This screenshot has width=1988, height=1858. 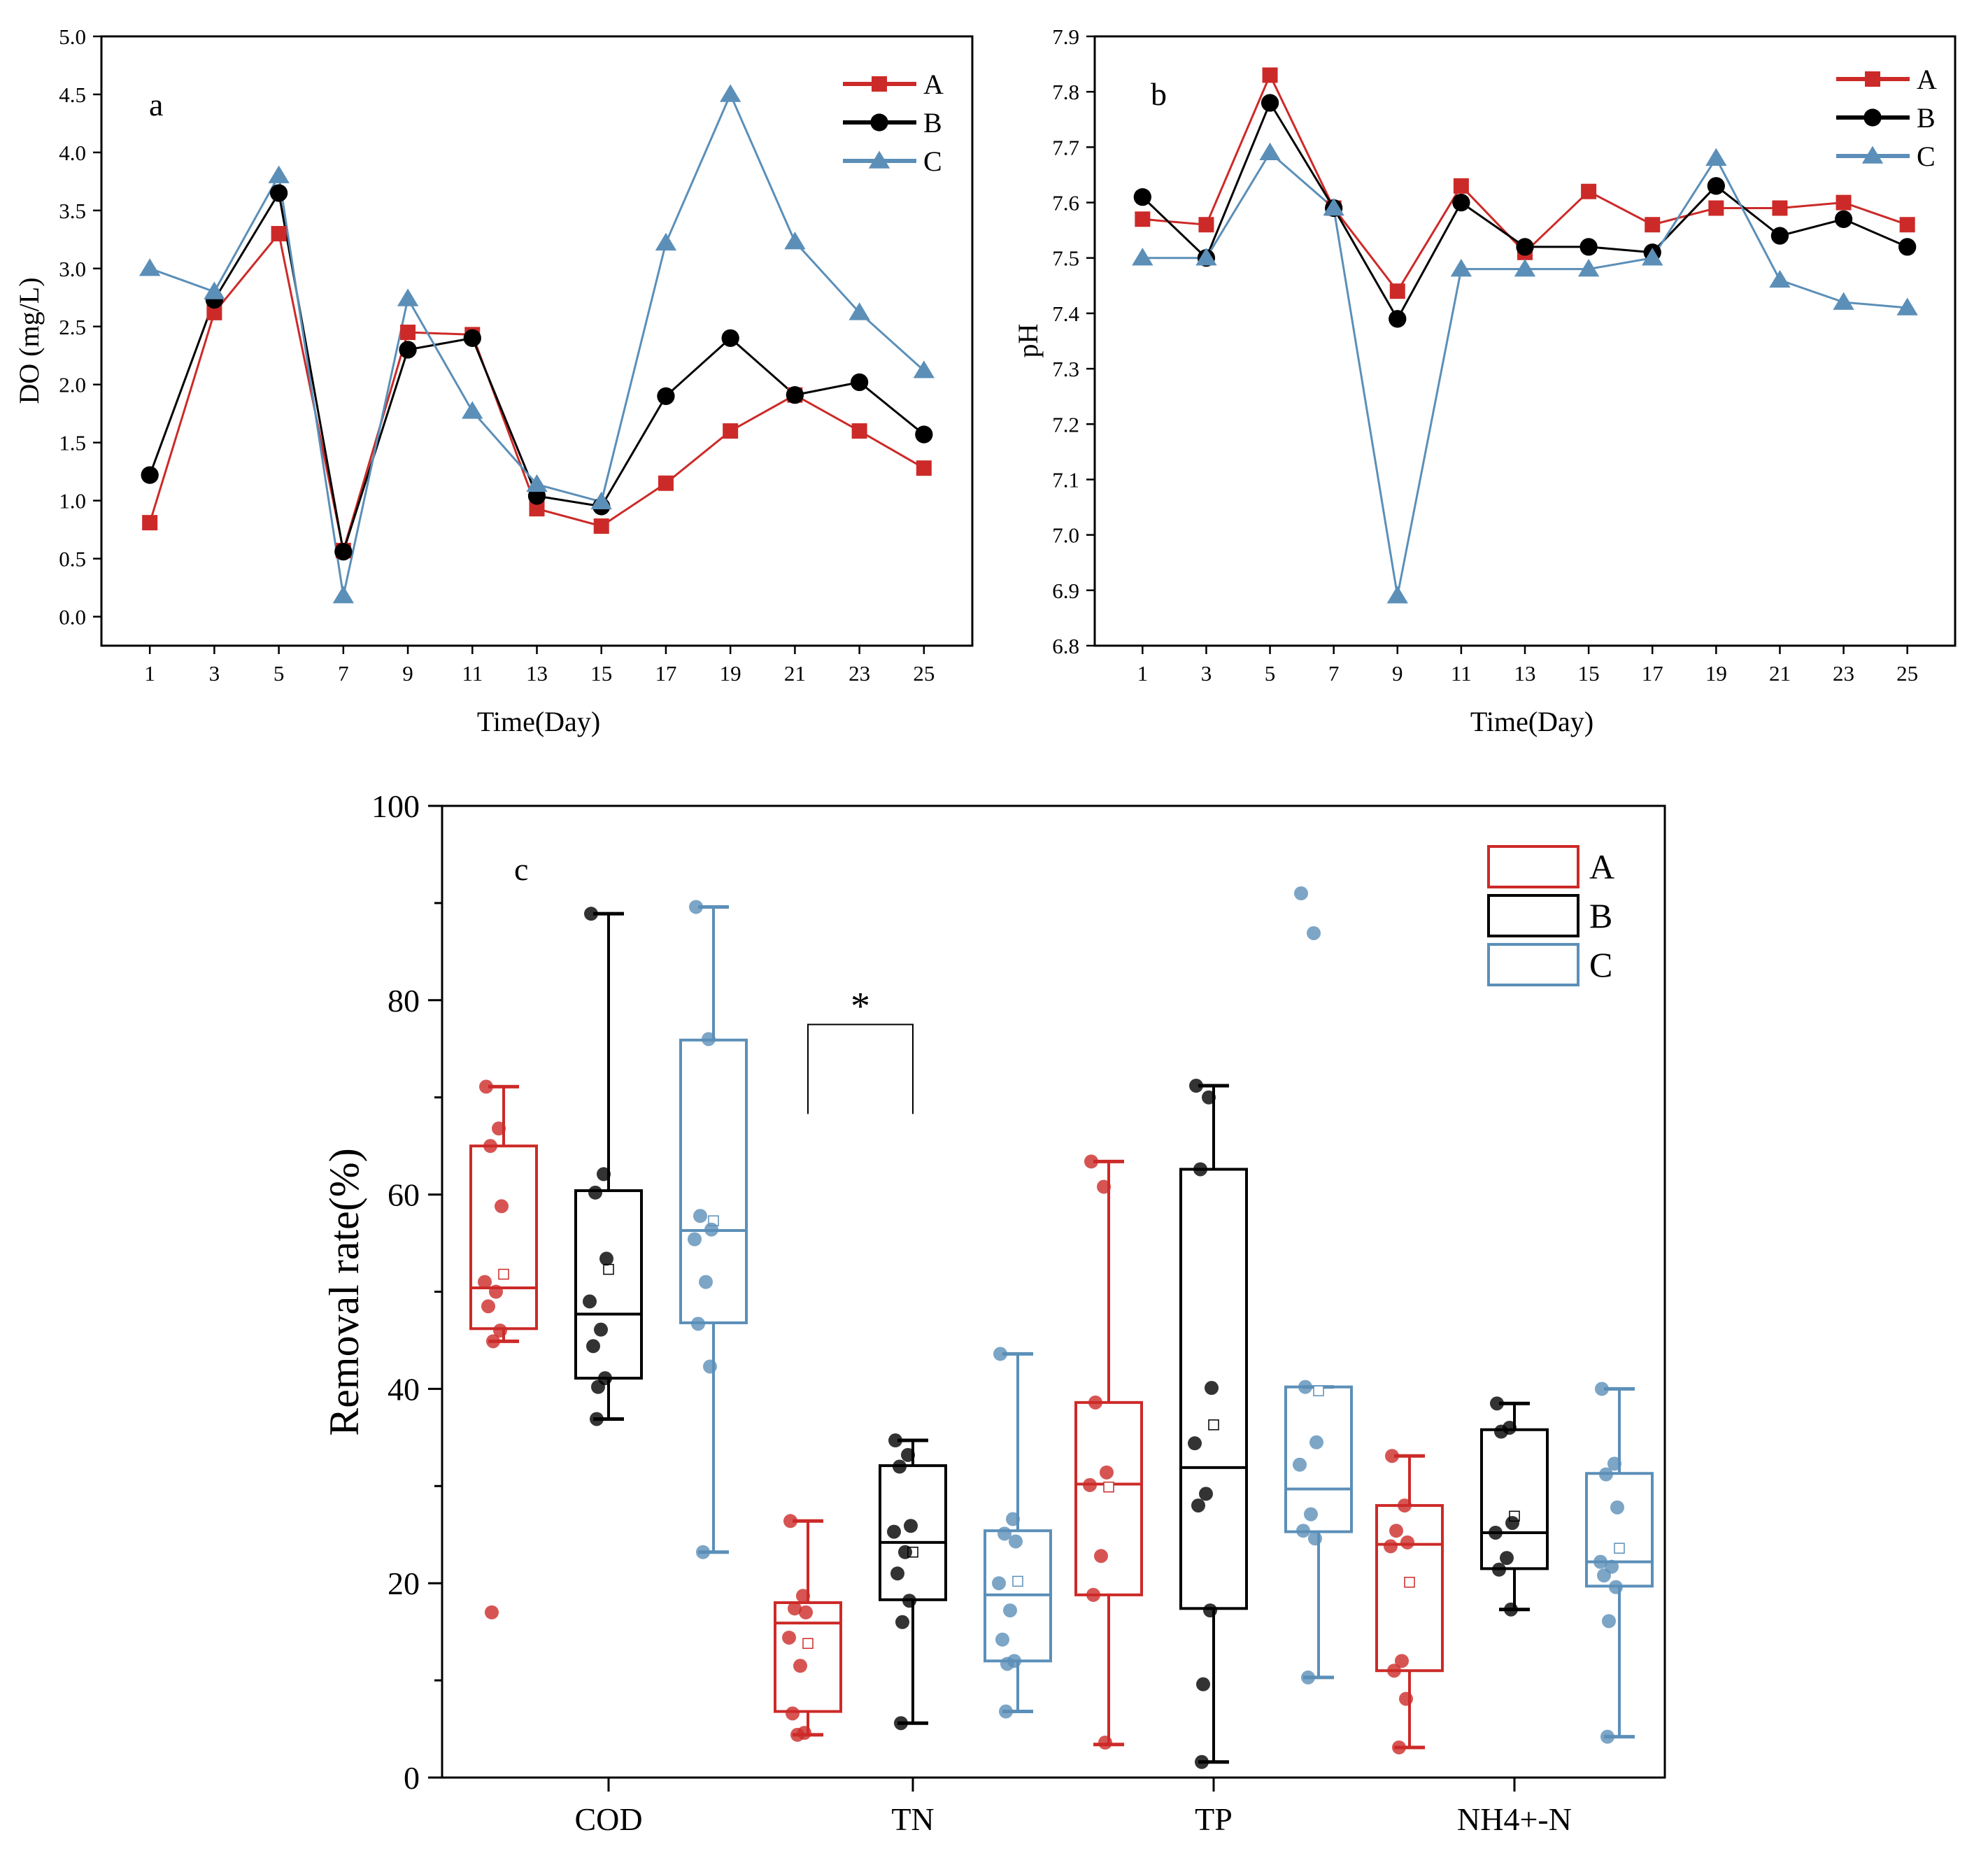 I want to click on b-x-tick-label: 5, so click(x=1271, y=673).